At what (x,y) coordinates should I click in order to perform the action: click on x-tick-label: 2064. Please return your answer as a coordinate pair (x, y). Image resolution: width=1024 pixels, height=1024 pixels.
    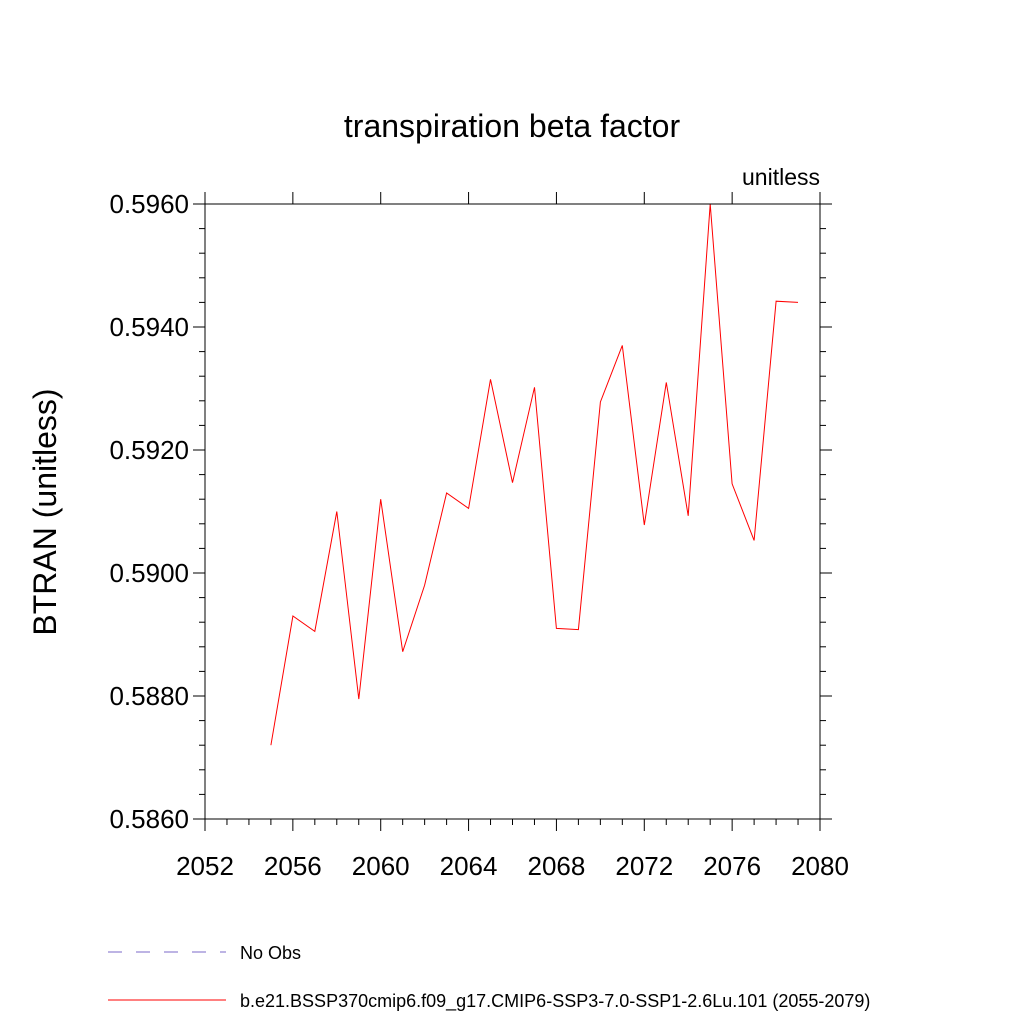
    Looking at the image, I should click on (469, 866).